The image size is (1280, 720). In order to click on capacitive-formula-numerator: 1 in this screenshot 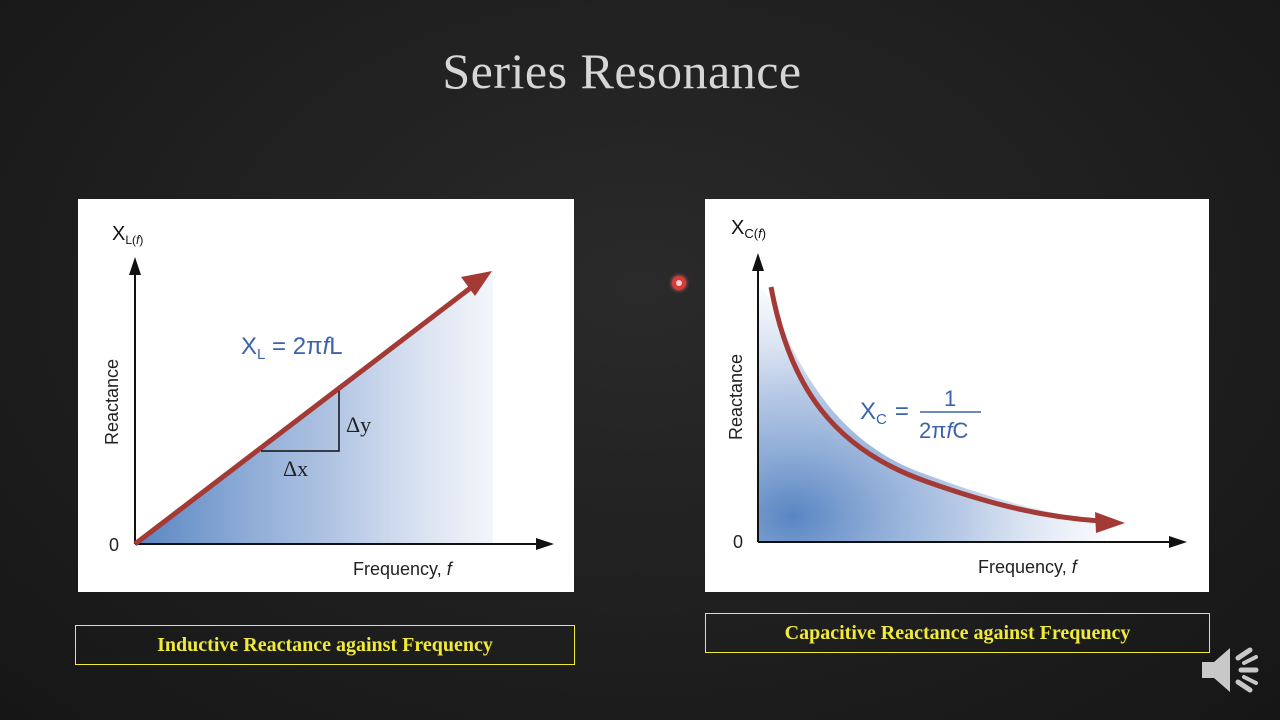, I will do `click(950, 398)`.